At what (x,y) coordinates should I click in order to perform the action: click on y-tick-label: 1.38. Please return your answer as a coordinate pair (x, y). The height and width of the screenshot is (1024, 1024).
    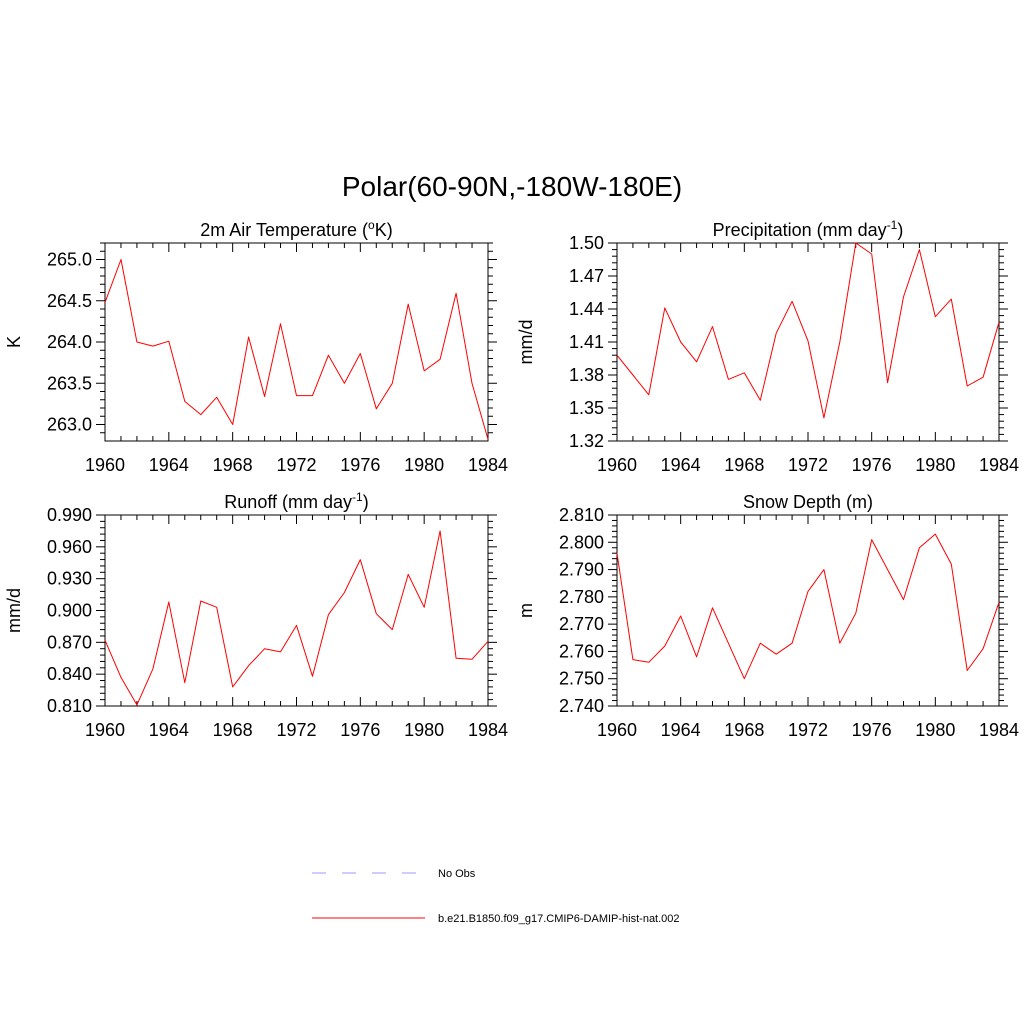
    Looking at the image, I should click on (586, 375).